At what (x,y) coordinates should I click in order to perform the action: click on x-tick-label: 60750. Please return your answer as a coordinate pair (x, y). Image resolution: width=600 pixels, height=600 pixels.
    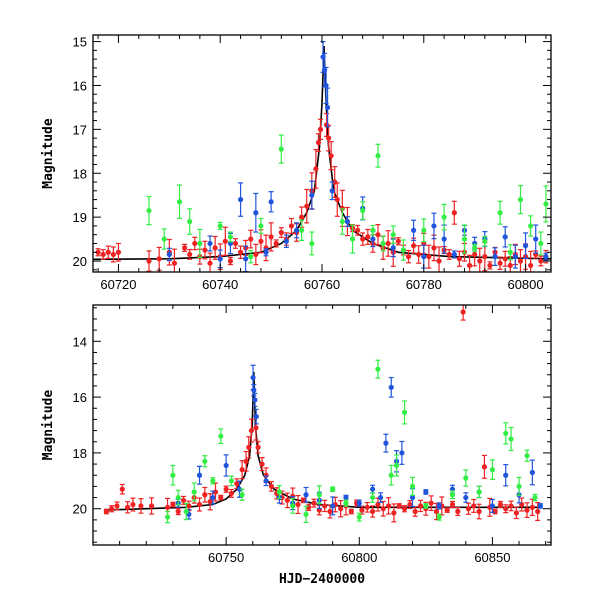
    Looking at the image, I should click on (226, 557).